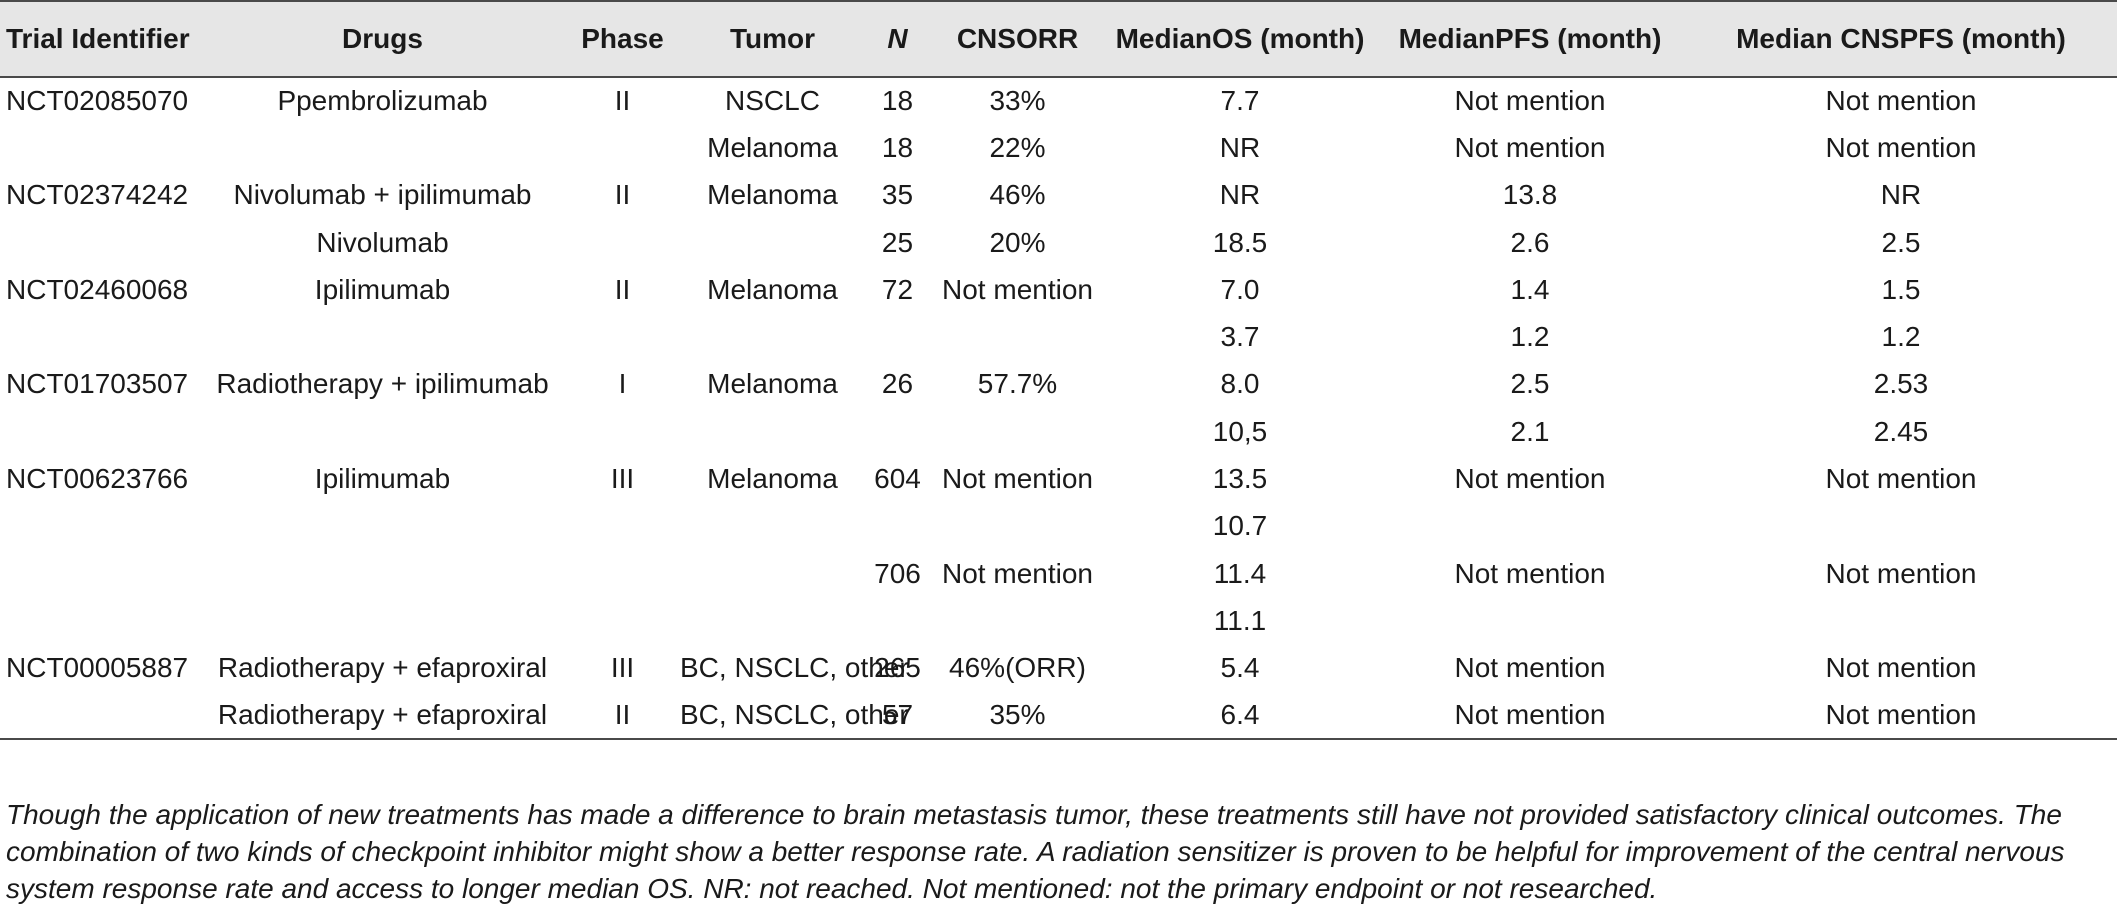 The height and width of the screenshot is (907, 2117). I want to click on cell-drugs: Ipilimumab, so click(382, 289).